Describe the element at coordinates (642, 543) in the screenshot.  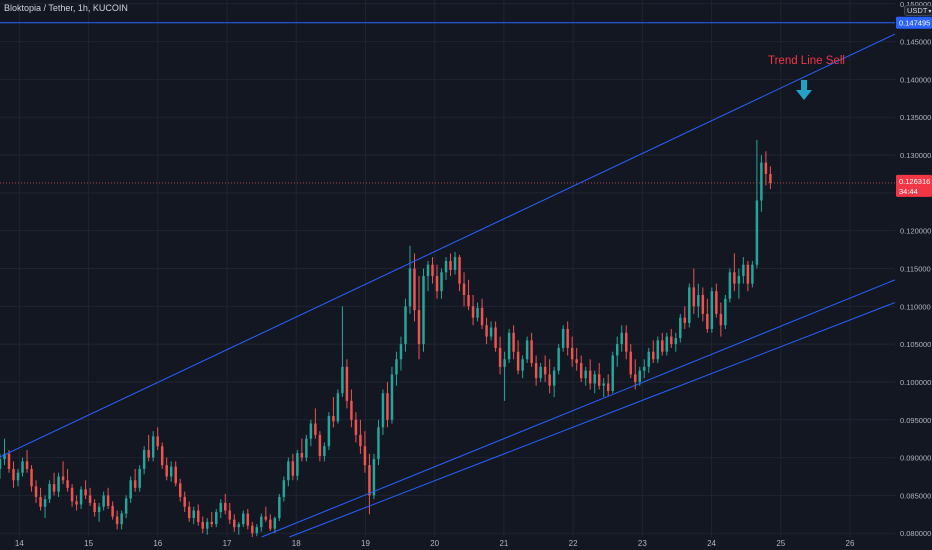
I see `date-axis-label: 23` at that location.